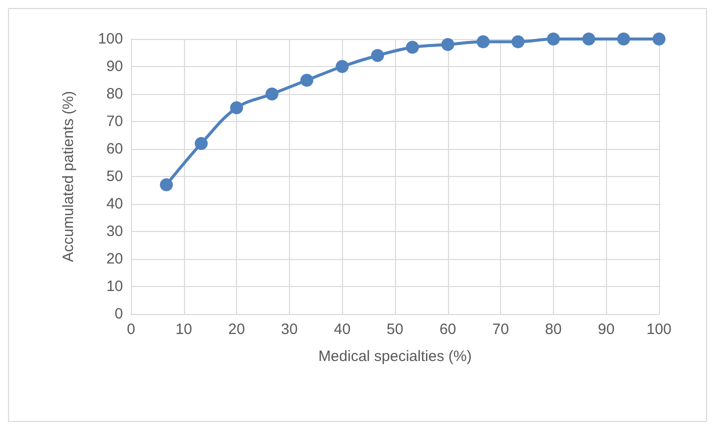 The width and height of the screenshot is (715, 430). Describe the element at coordinates (114, 66) in the screenshot. I see `y-tick-label: 90` at that location.